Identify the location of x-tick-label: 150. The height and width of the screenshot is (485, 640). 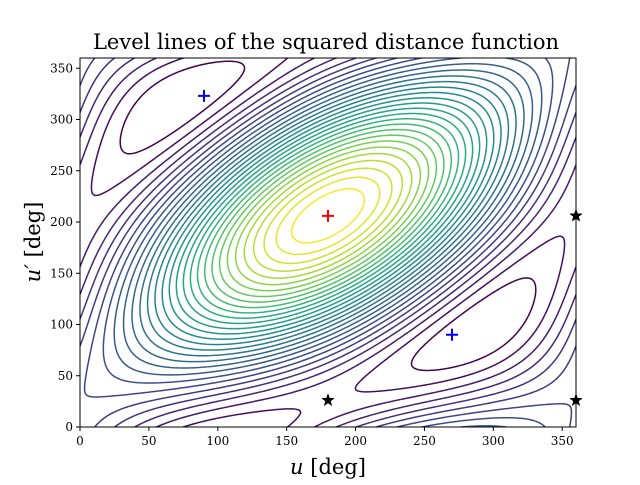
(286, 441).